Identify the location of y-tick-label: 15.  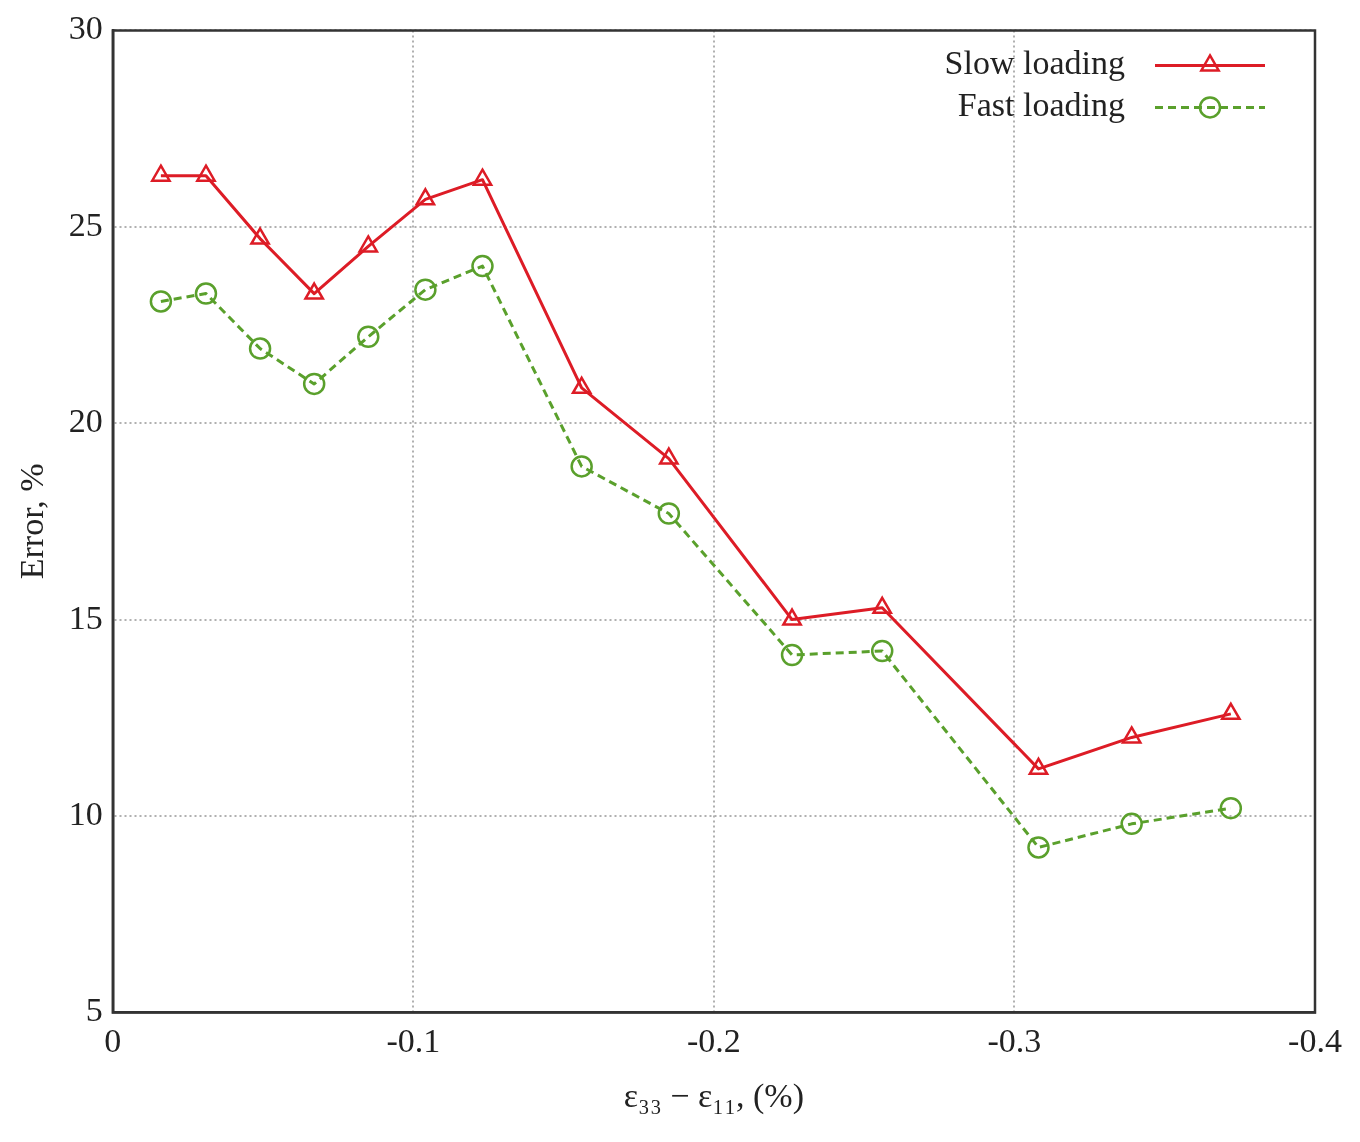
(85, 617).